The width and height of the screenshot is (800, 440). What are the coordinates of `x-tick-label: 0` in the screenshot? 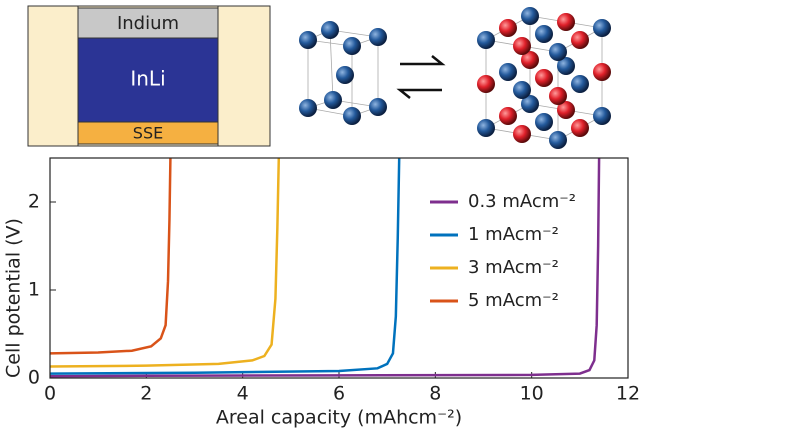 It's located at (50, 394).